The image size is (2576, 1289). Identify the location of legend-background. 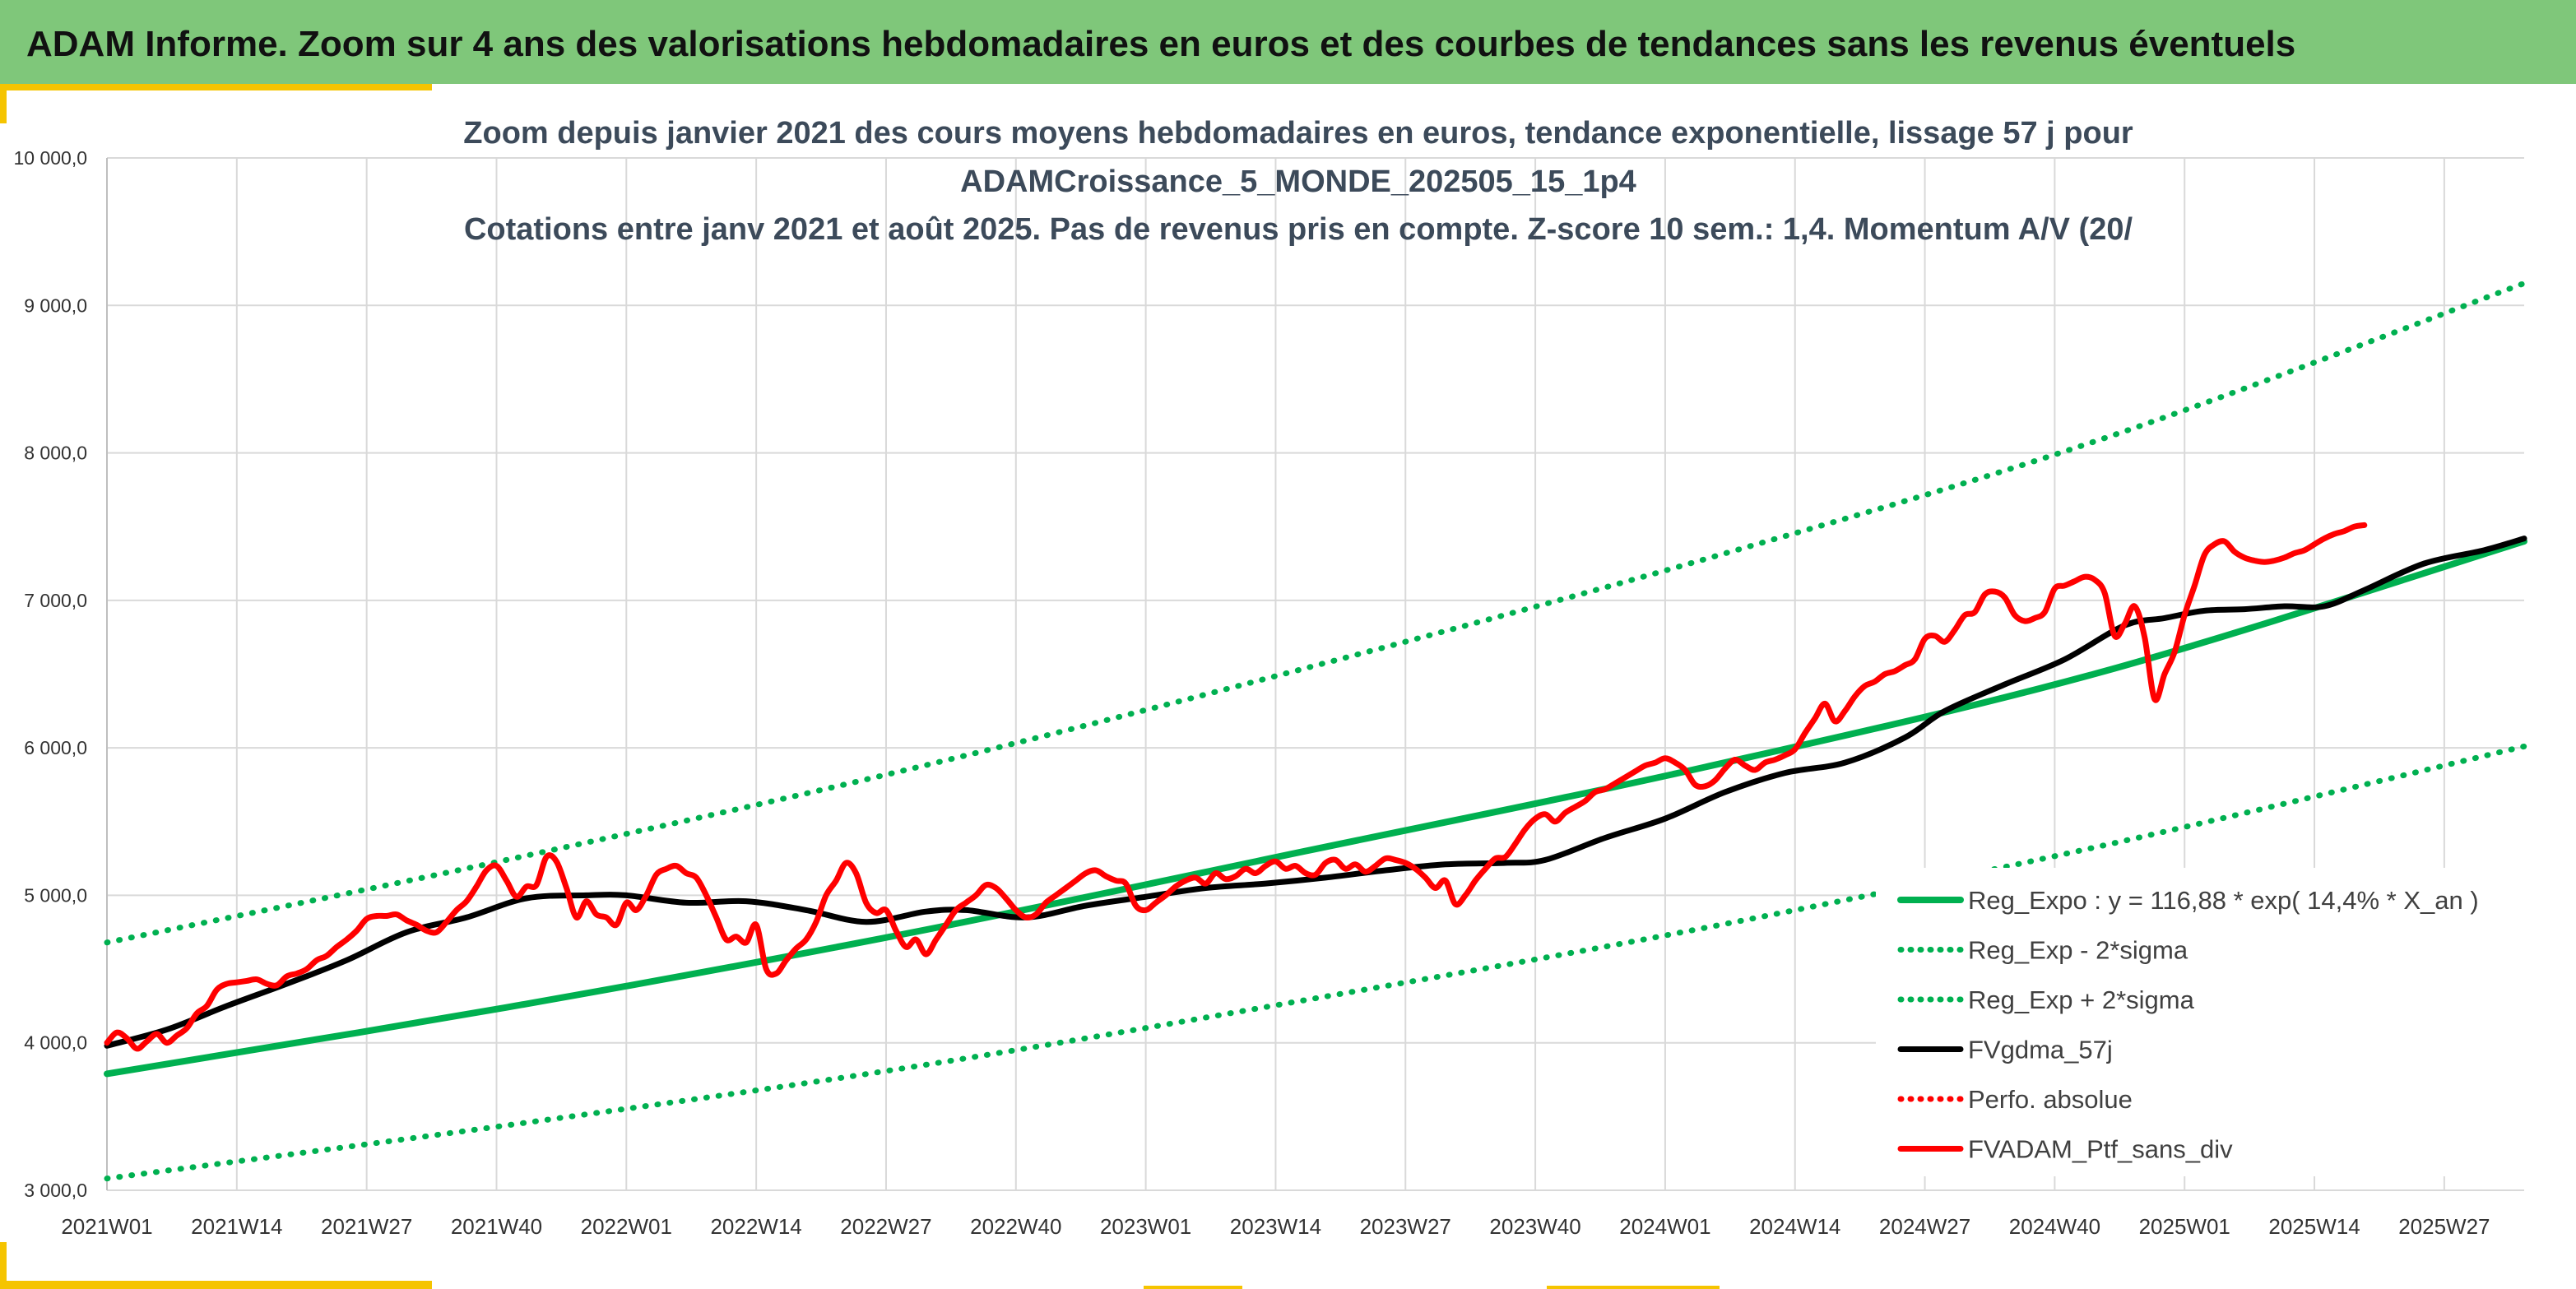
(2223, 1022).